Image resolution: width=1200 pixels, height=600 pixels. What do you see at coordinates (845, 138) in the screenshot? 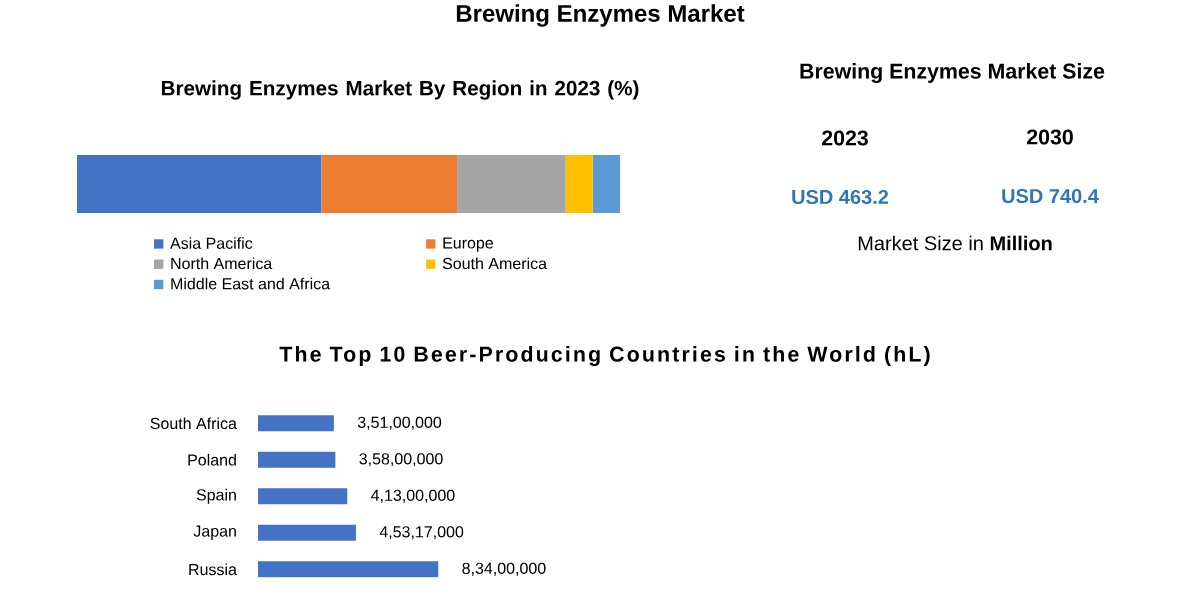
I see `category-label: 2023` at bounding box center [845, 138].